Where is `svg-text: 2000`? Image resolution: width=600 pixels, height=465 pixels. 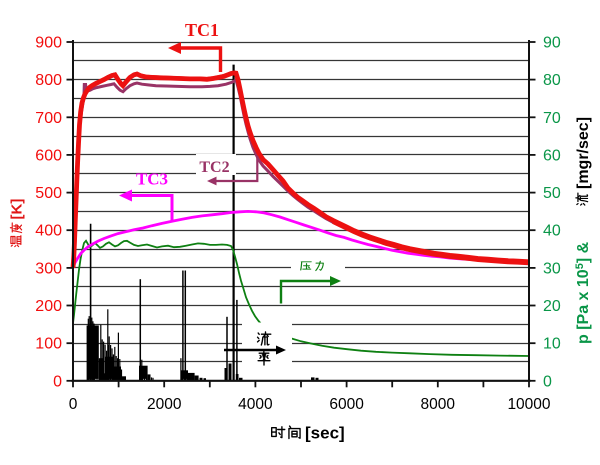
svg-text: 2000 is located at coordinates (164, 404).